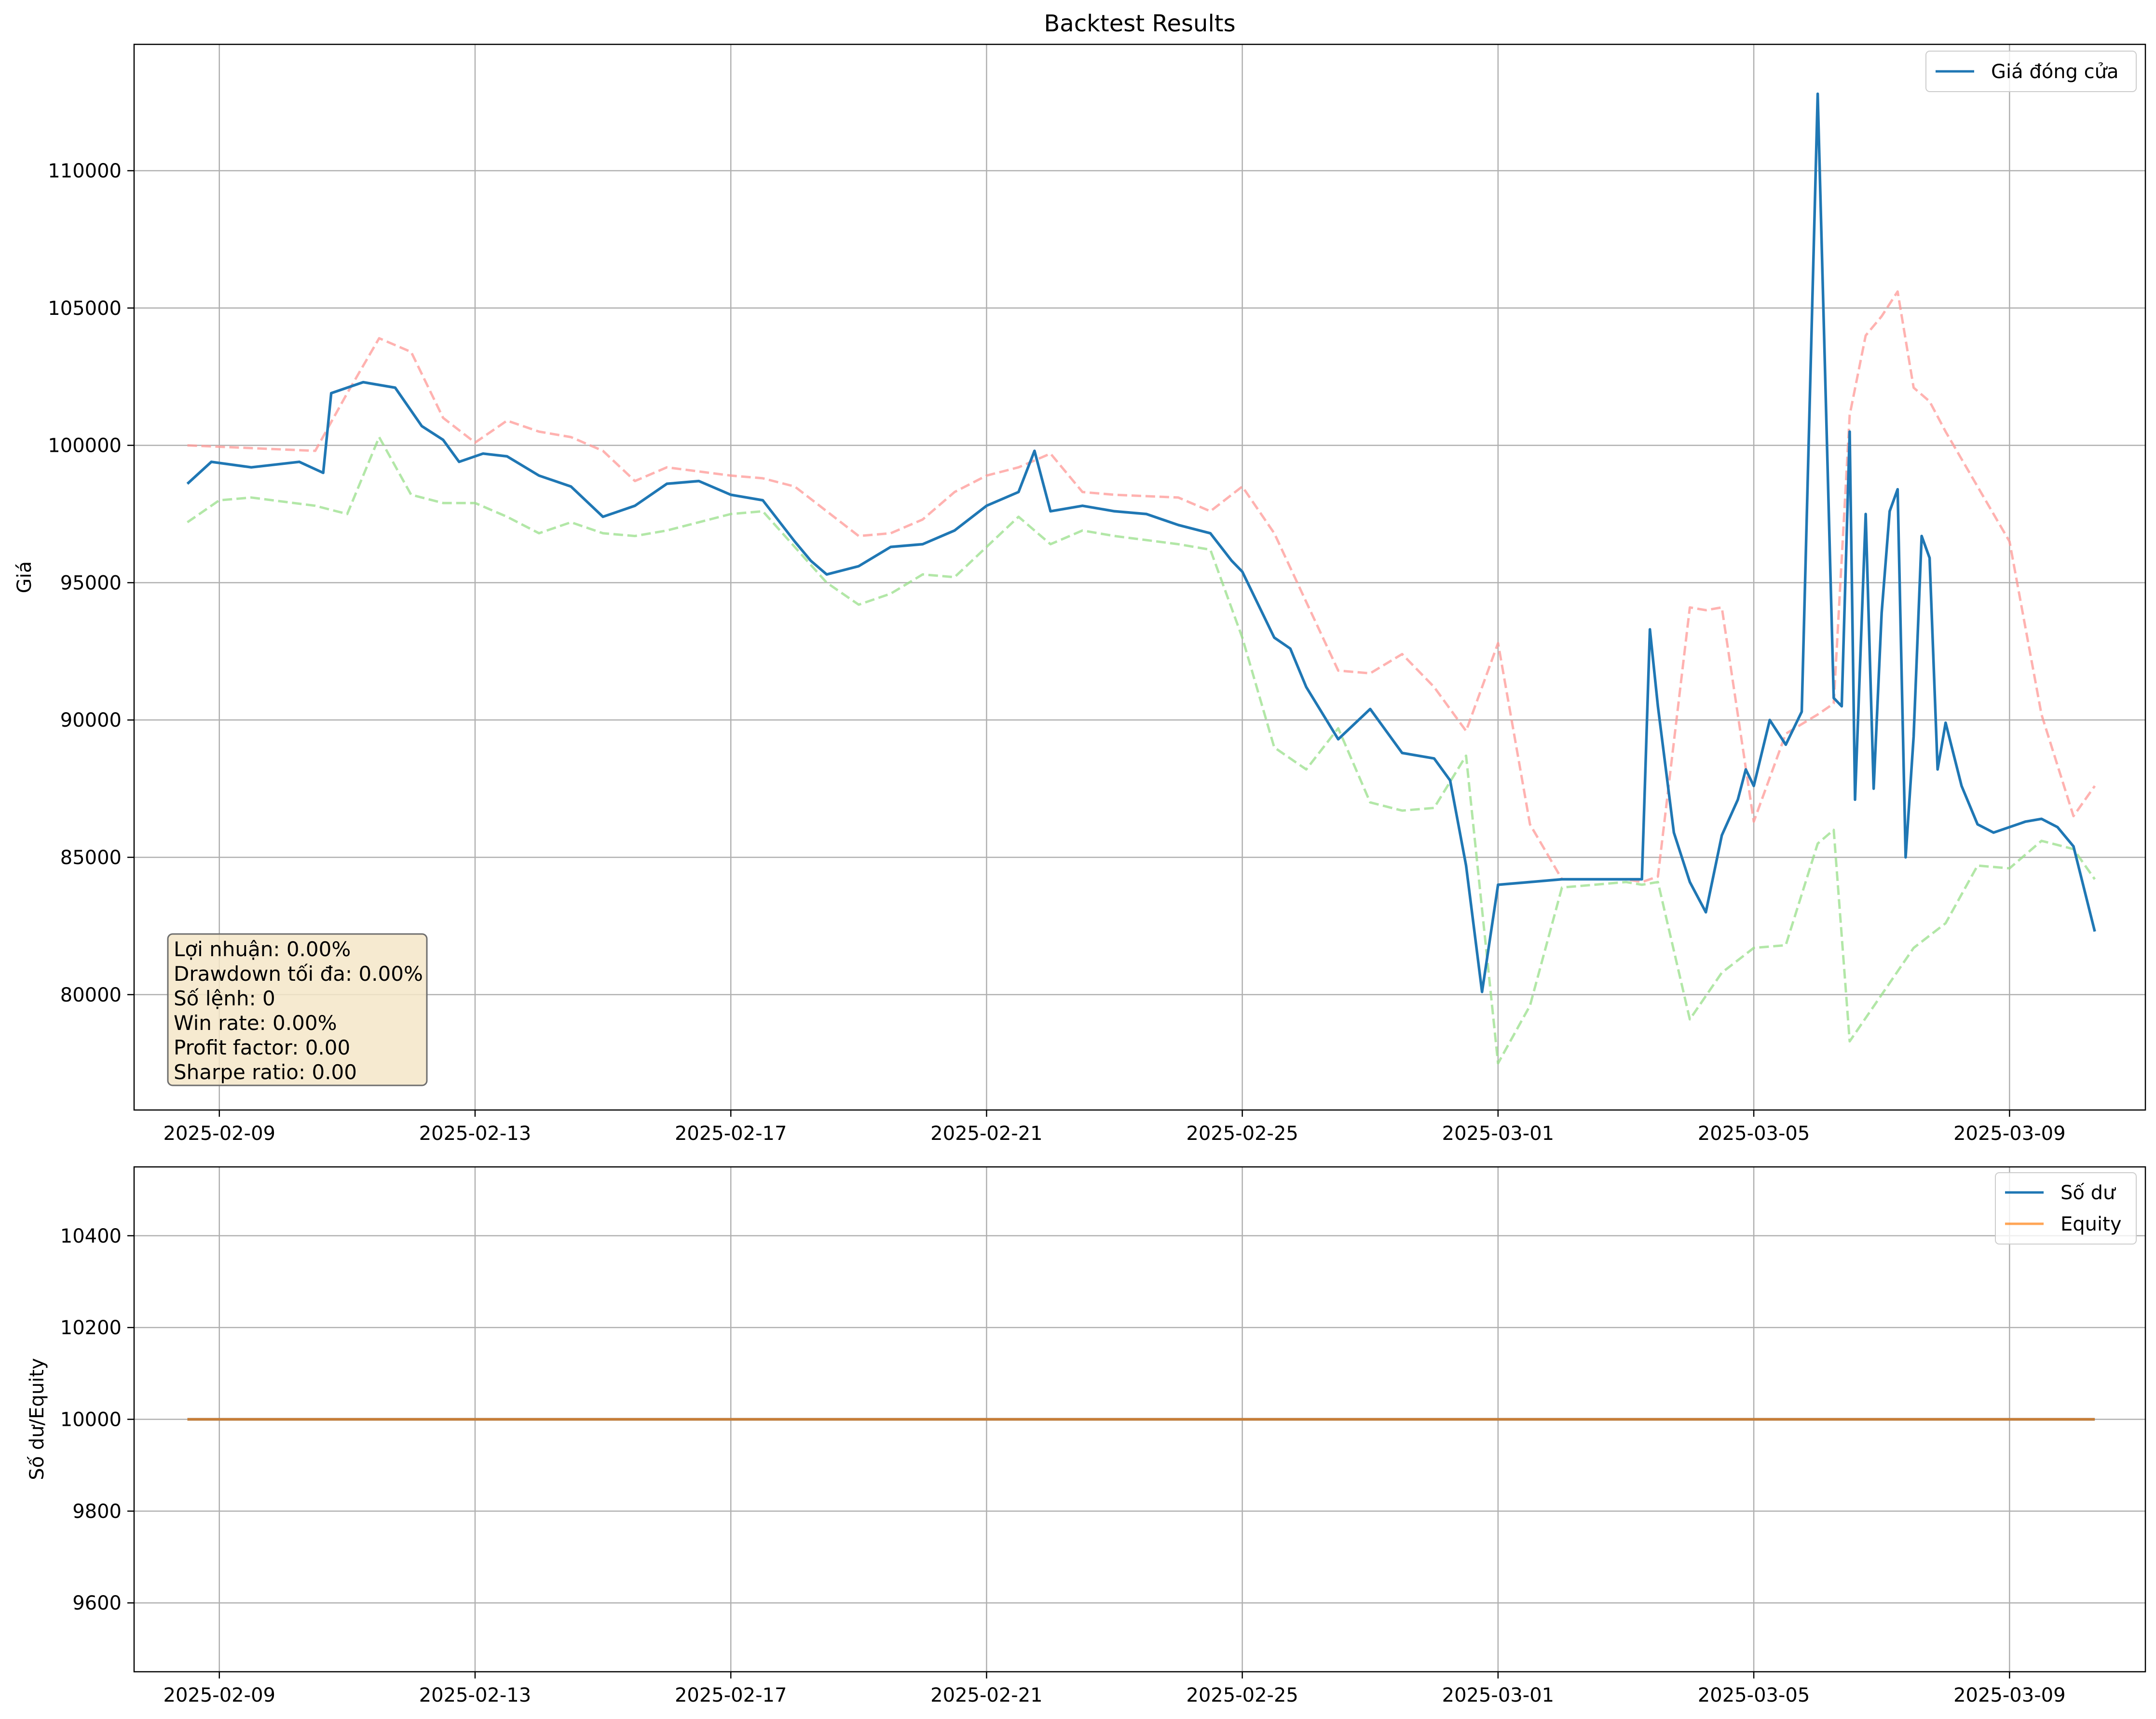 This screenshot has width=2156, height=1719. I want to click on y-tick-label: 9600, so click(97, 1603).